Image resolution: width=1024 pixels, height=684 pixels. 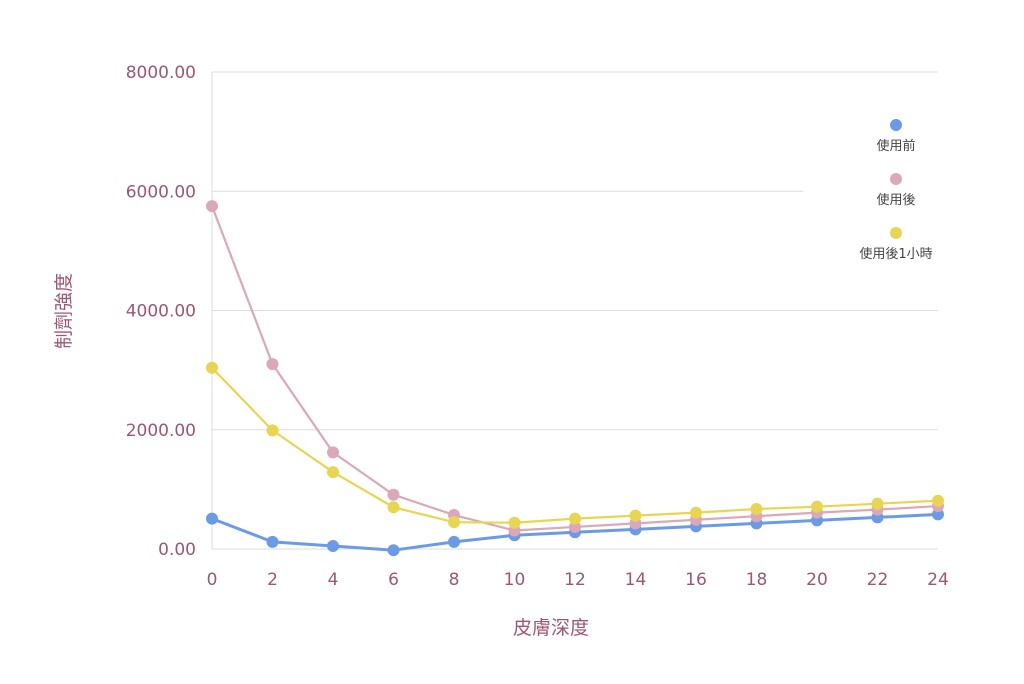 I want to click on x-tick-label: 20, so click(x=817, y=580).